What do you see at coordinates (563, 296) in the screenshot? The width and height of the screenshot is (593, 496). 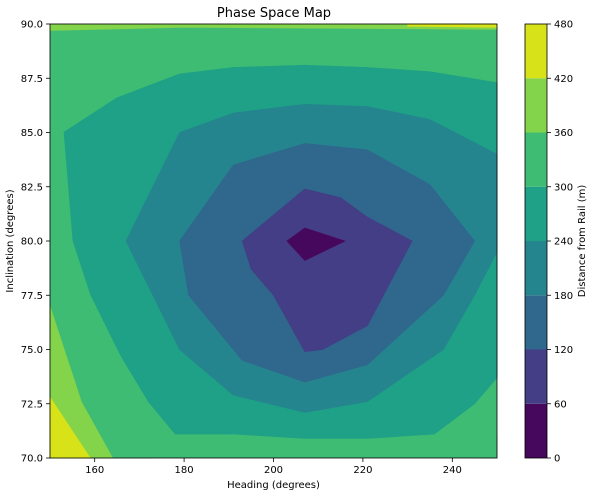 I see `colorbar-tick-label: 180` at bounding box center [563, 296].